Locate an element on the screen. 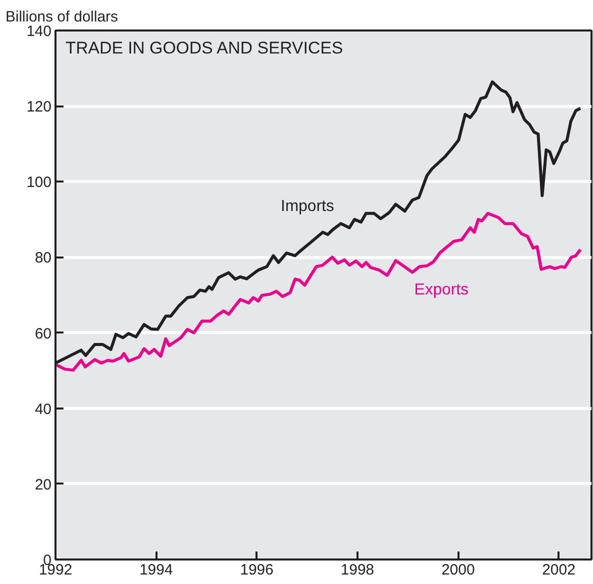 This screenshot has width=593, height=584. y-tick-label: 100 is located at coordinates (39, 183).